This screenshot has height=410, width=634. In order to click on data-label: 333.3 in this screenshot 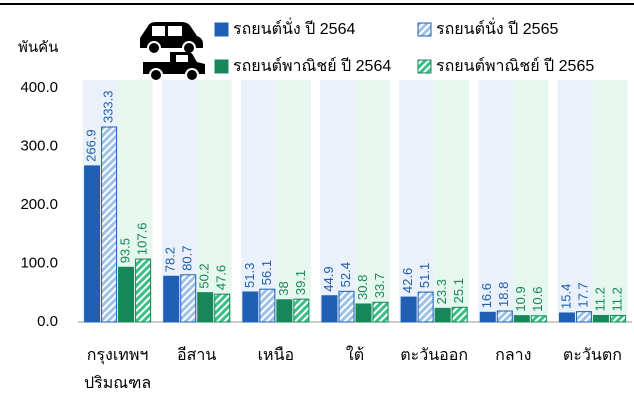, I will do `click(108, 106)`.